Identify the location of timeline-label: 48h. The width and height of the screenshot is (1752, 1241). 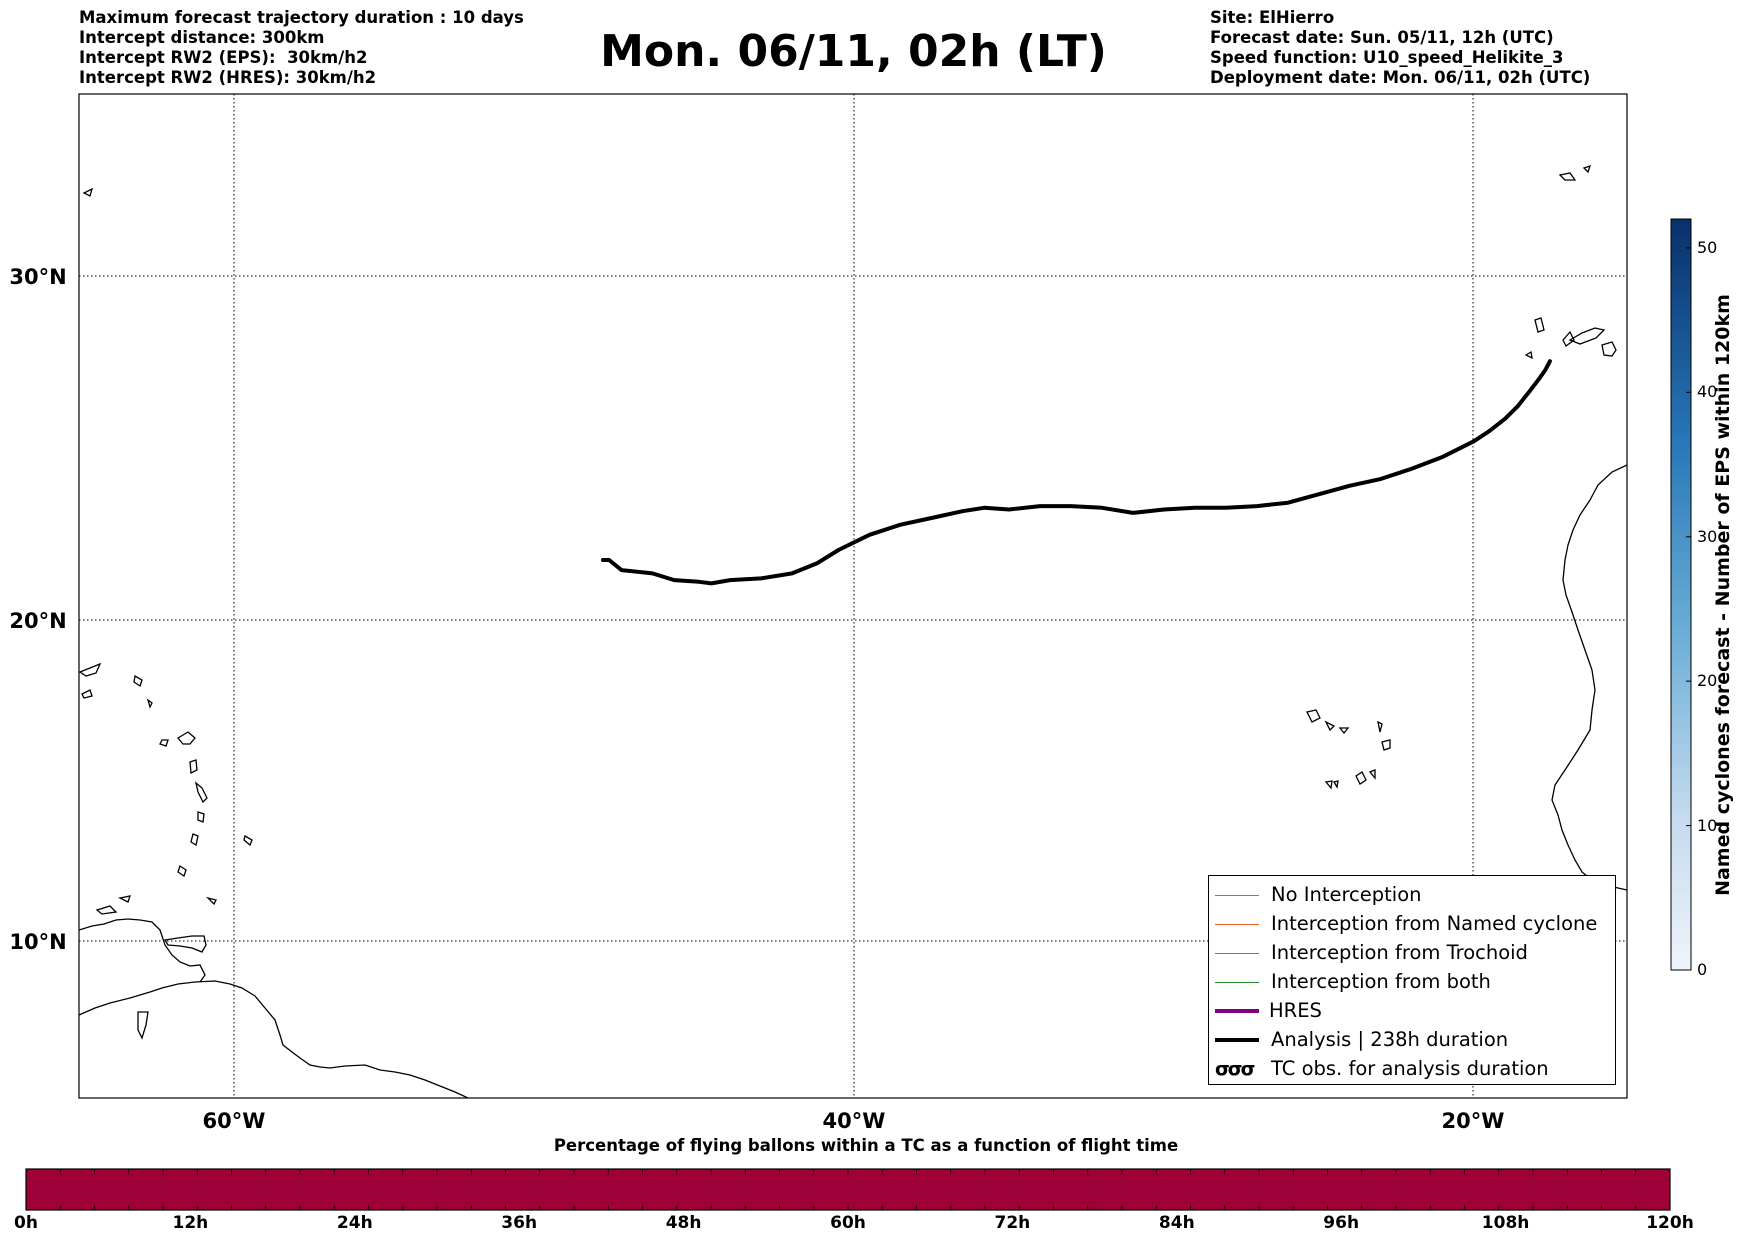
(683, 1223).